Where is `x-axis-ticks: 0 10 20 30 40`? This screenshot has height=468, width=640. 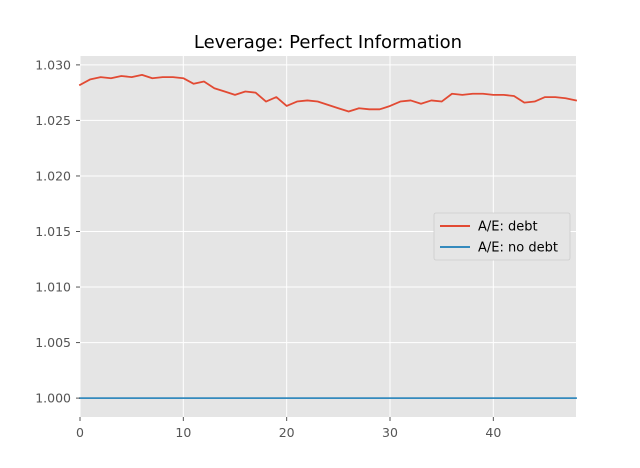 x-axis-ticks: 0 10 20 30 40 is located at coordinates (288, 428).